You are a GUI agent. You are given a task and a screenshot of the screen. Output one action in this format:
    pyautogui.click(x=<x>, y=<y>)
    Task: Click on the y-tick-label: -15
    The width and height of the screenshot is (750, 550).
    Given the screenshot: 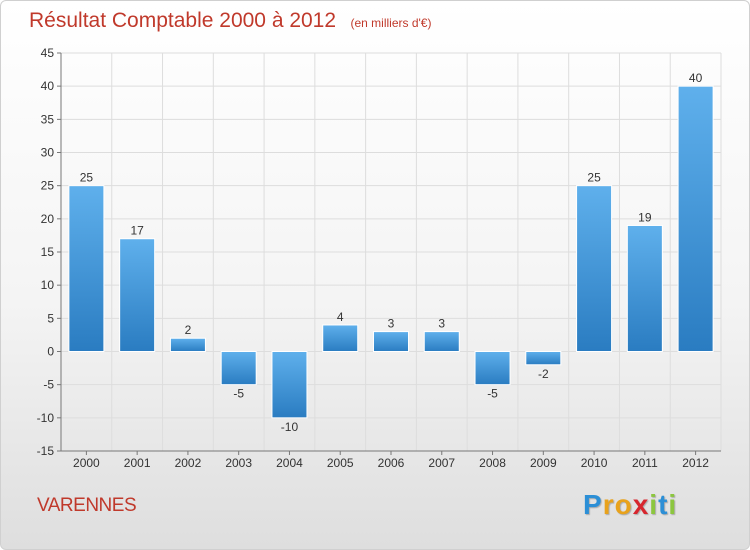 What is the action you would take?
    pyautogui.click(x=46, y=451)
    